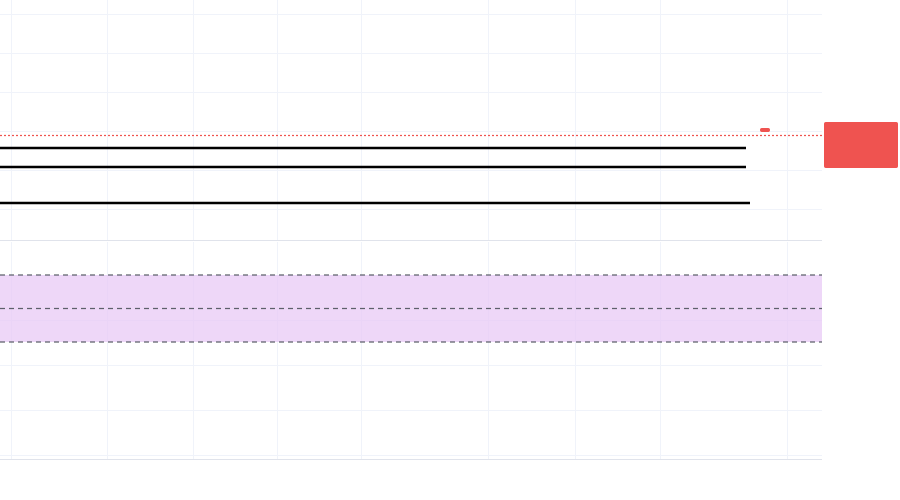 This screenshot has width=900, height=500. I want to click on overbought-oversold-band, so click(411, 308).